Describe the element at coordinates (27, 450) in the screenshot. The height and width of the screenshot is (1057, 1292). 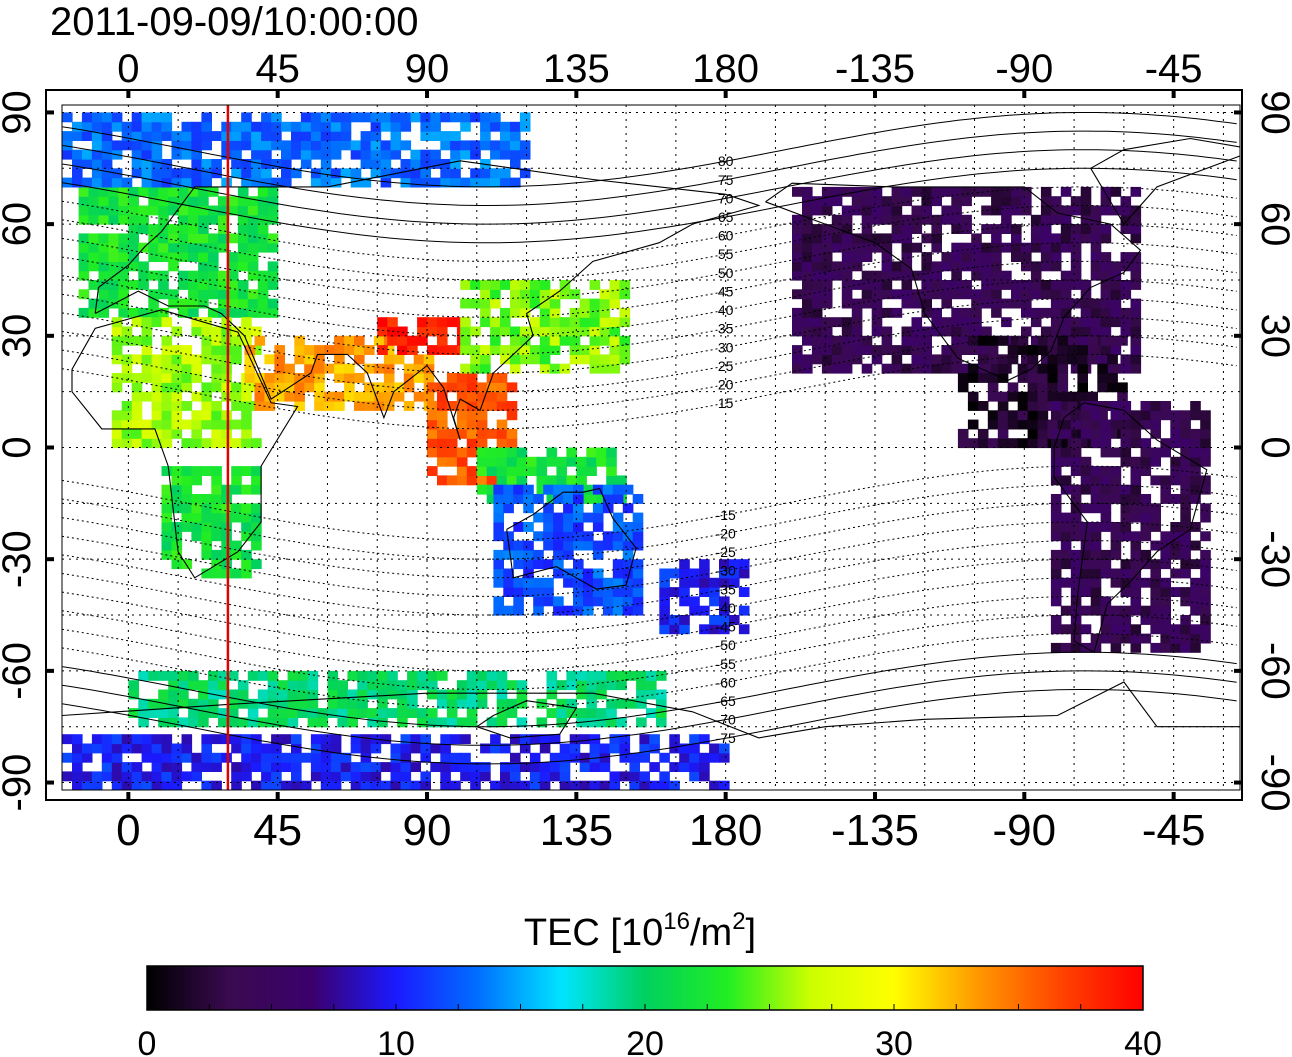
I see `left-latitude-axis: 9060300-30-60-90` at that location.